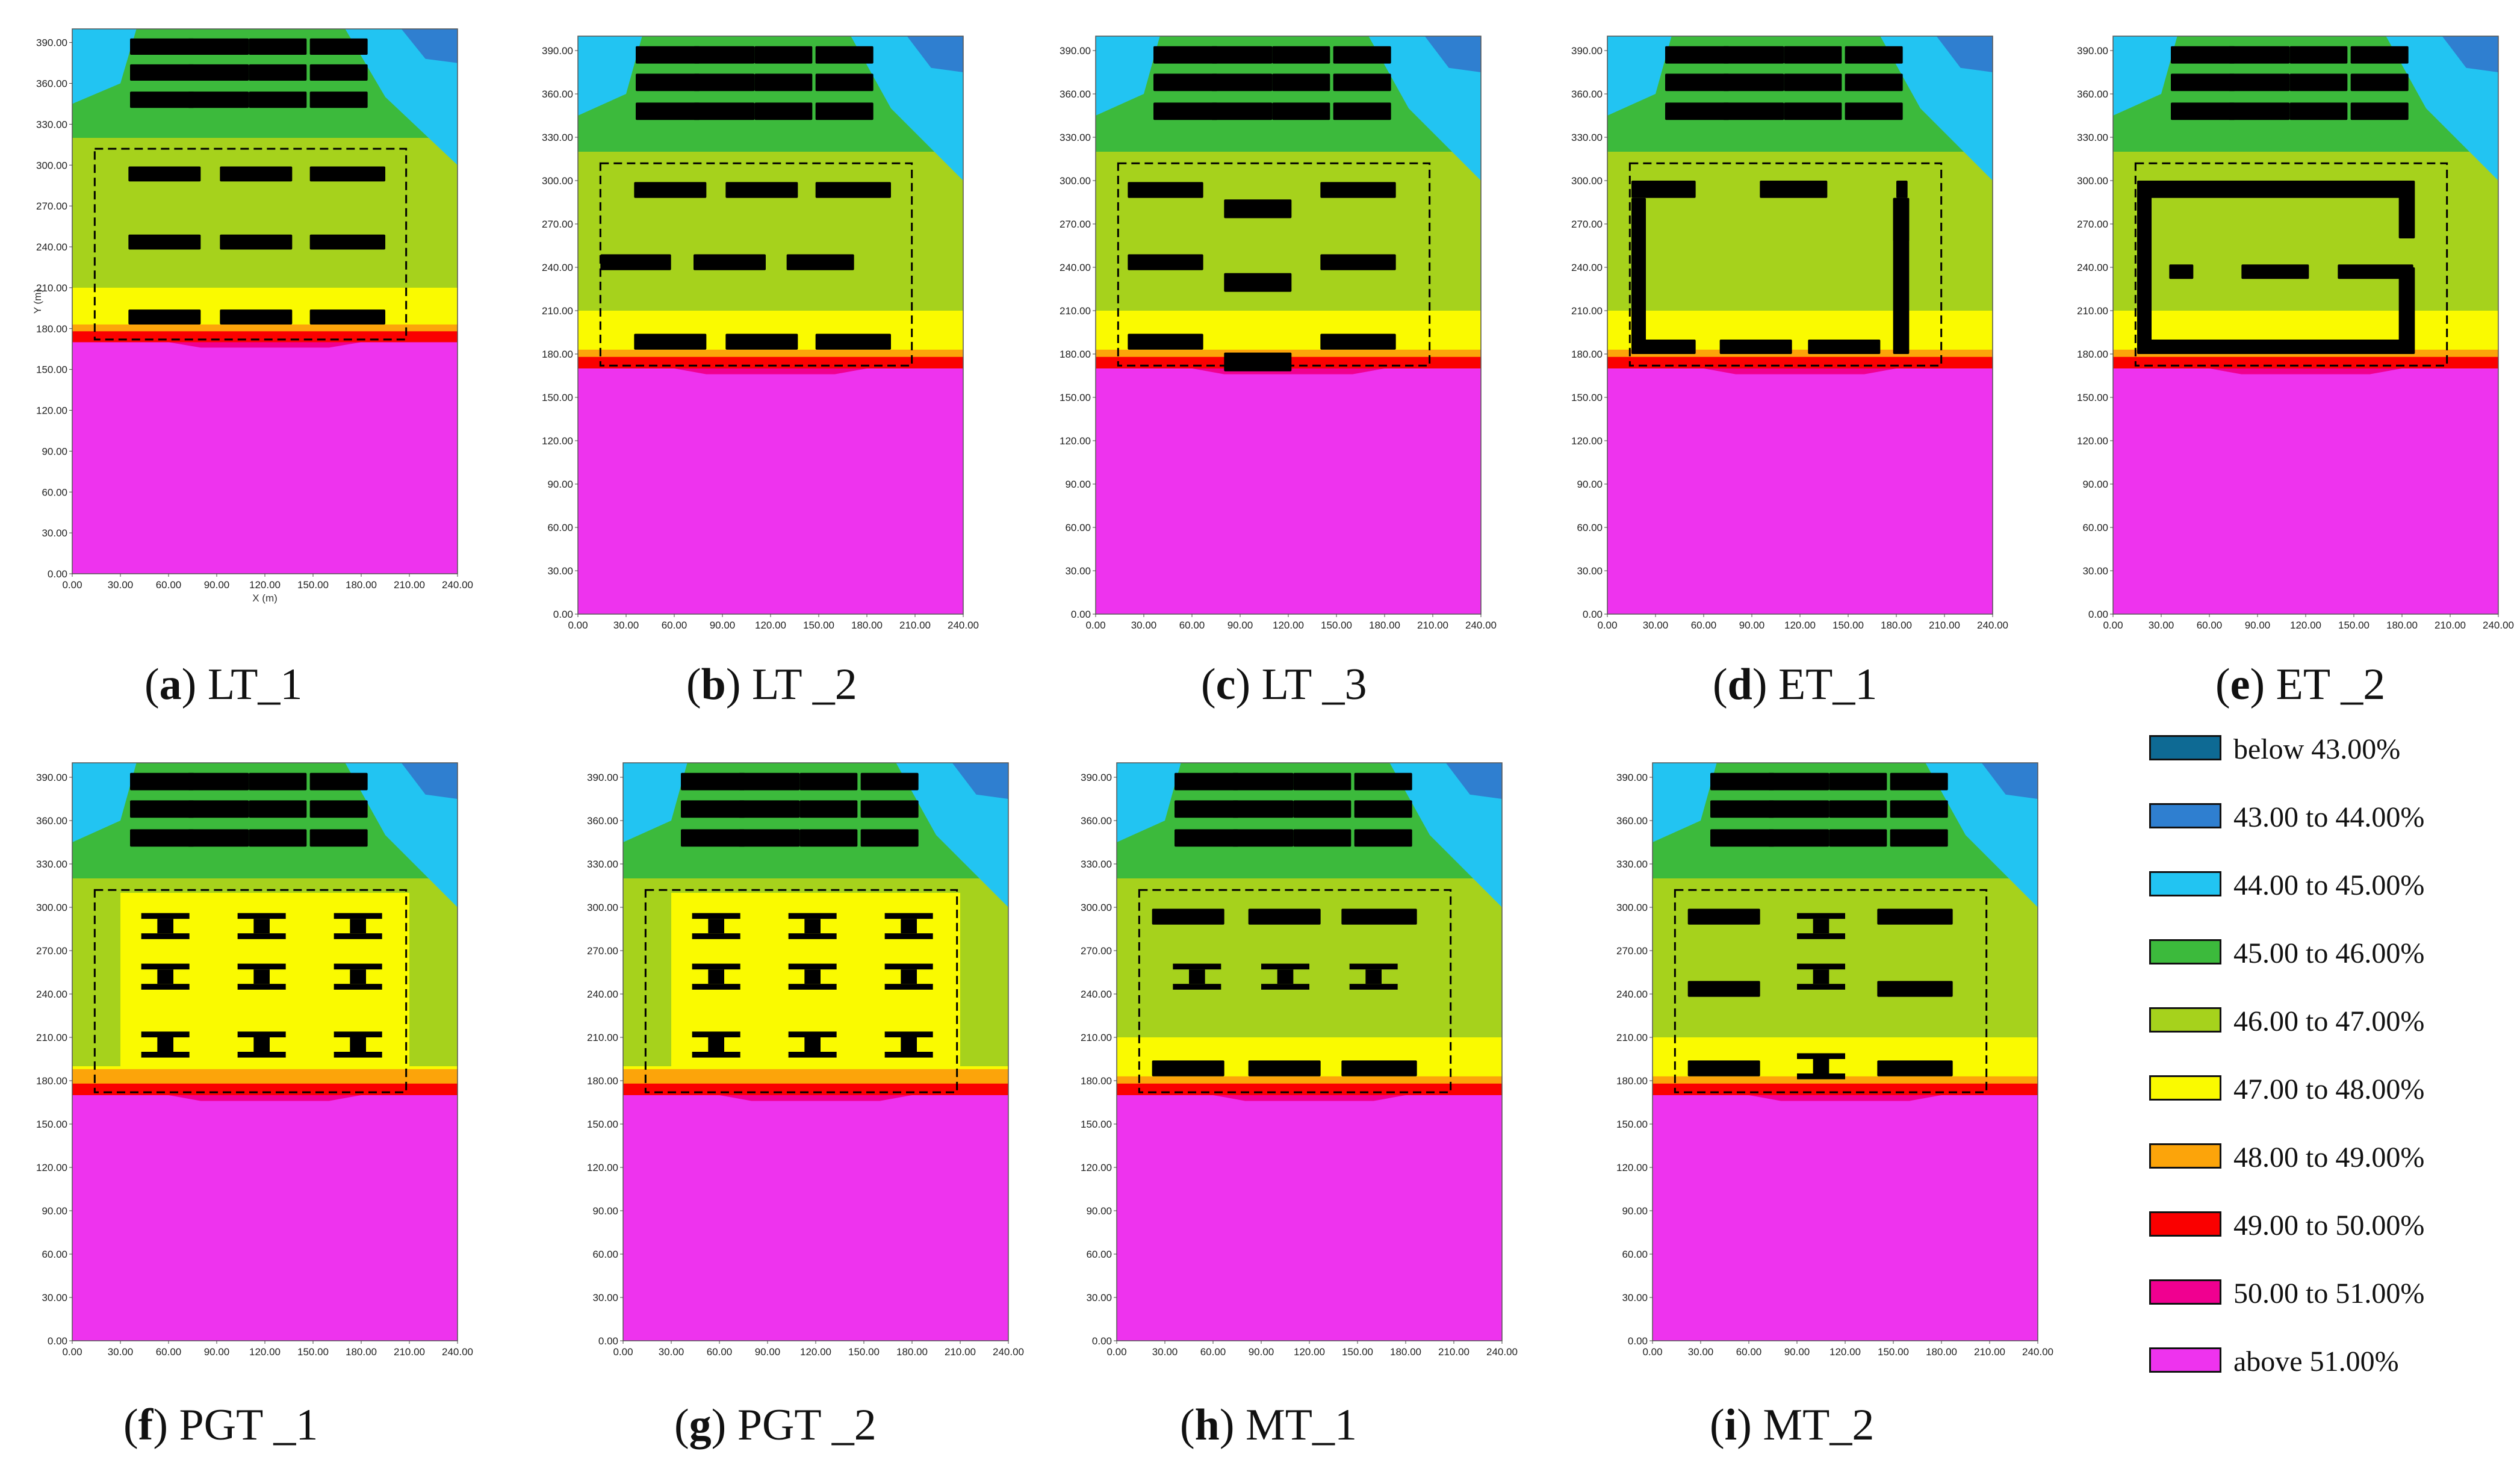  Describe the element at coordinates (38, 301) in the screenshot. I see `y-axis-label: Y (m)` at that location.